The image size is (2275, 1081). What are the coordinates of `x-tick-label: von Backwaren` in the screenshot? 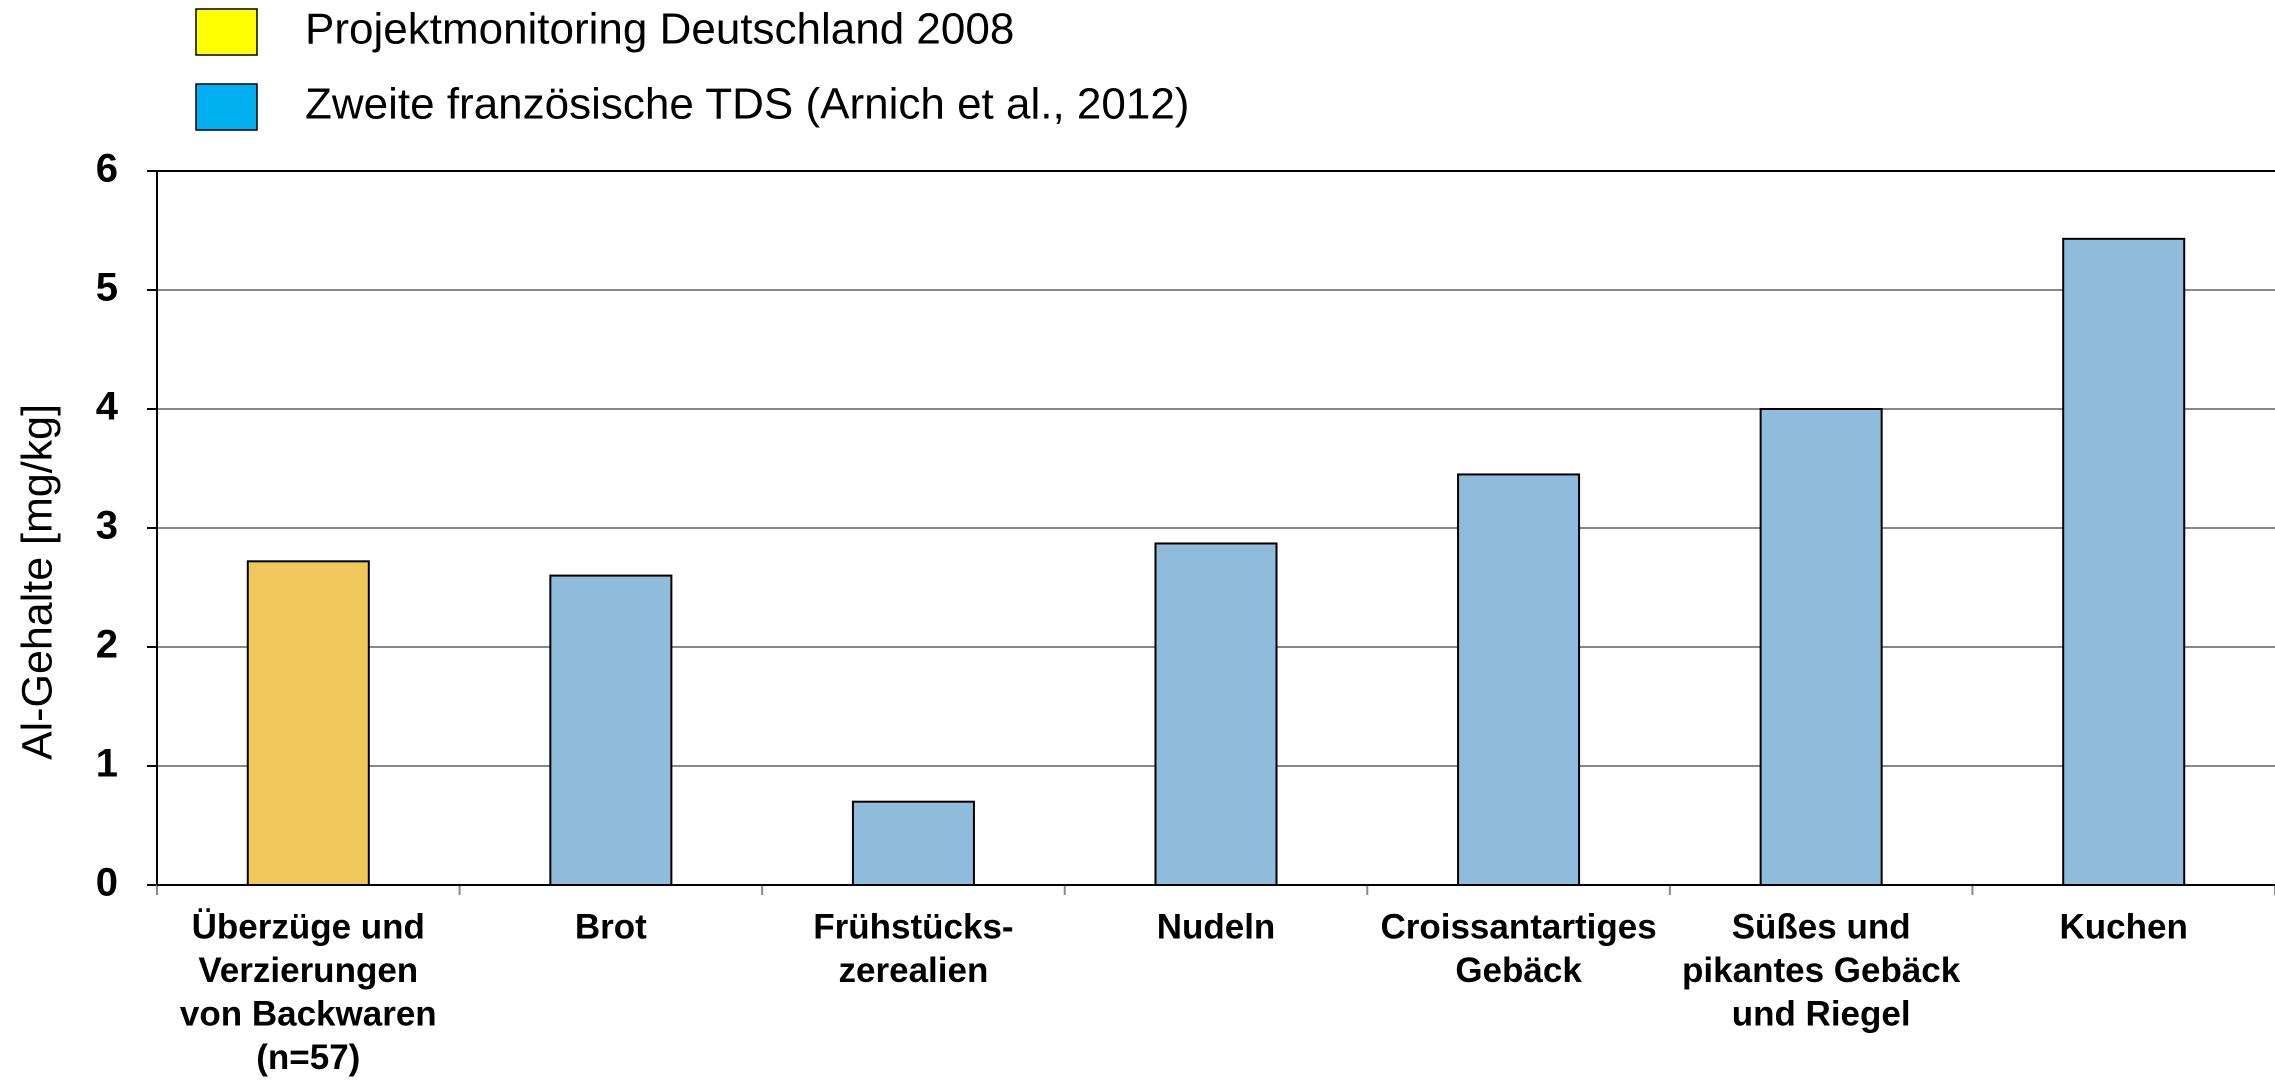 It's located at (308, 1013).